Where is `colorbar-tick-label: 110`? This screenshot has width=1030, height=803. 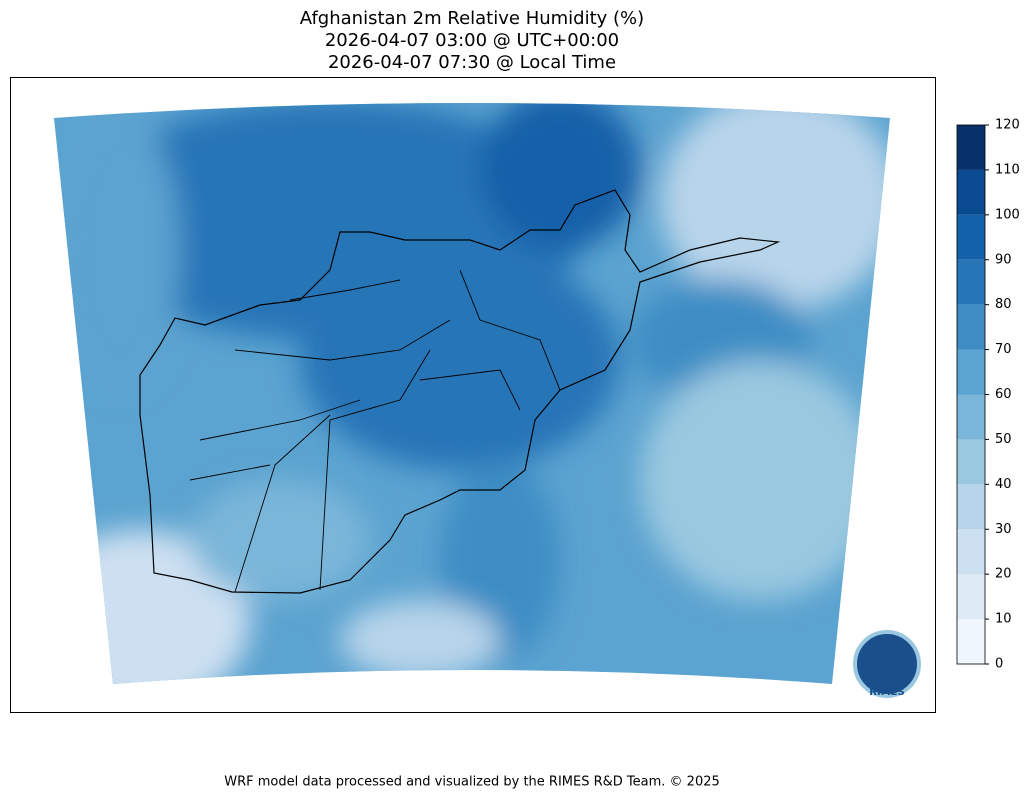 colorbar-tick-label: 110 is located at coordinates (1007, 169).